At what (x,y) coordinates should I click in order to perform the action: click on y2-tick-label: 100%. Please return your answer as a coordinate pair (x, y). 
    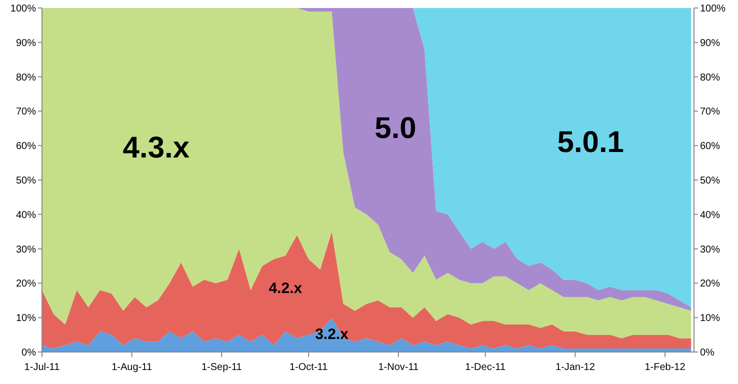
    Looking at the image, I should click on (713, 9).